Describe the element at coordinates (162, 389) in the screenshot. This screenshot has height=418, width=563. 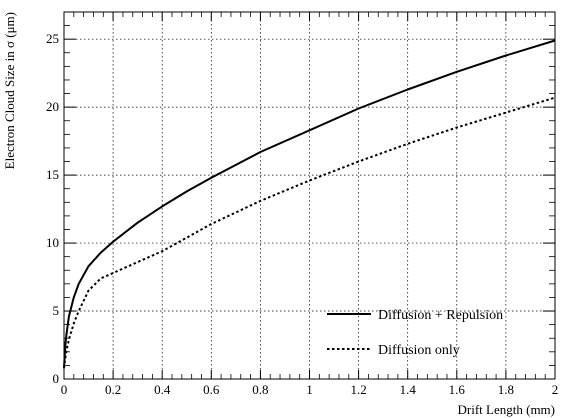
I see `x-tick-label: 0.4` at that location.